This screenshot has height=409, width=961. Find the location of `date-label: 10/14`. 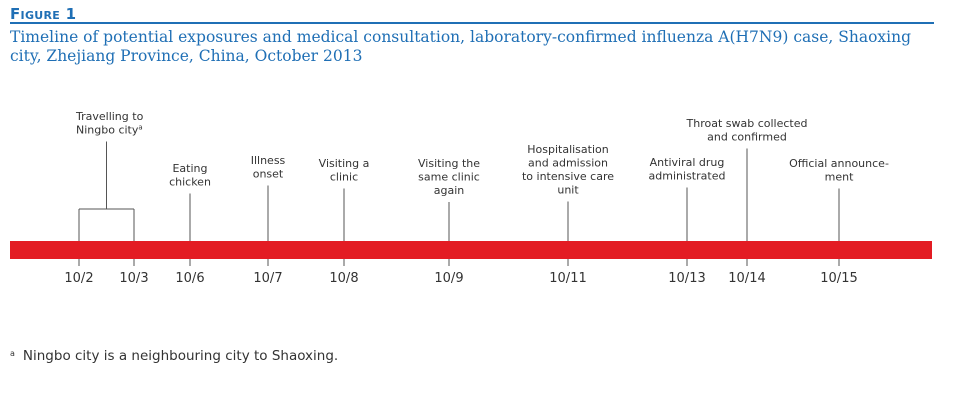

date-label: 10/14 is located at coordinates (746, 278).